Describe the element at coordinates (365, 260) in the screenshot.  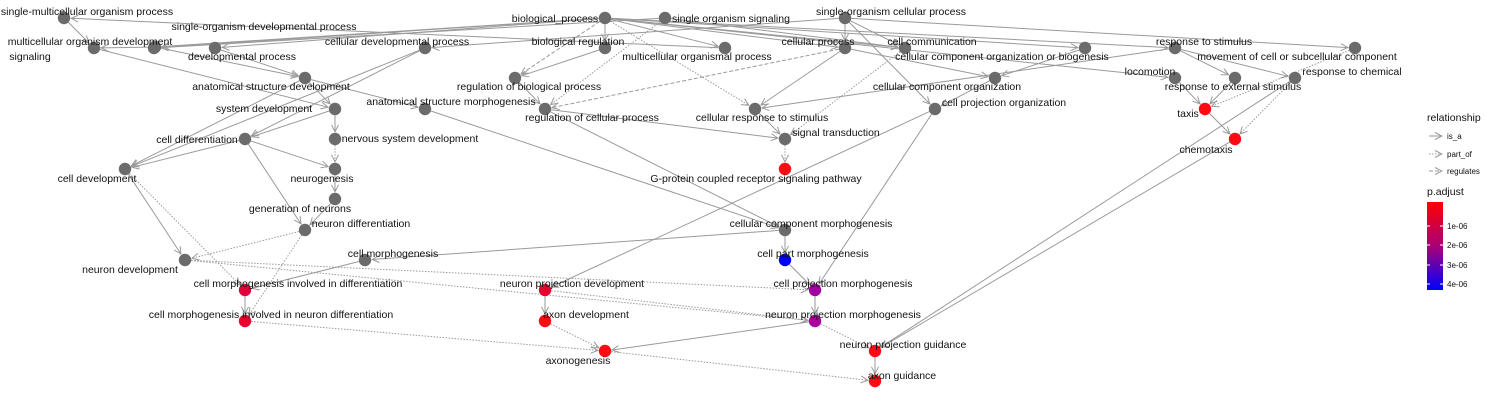
I see `node-cmorph` at that location.